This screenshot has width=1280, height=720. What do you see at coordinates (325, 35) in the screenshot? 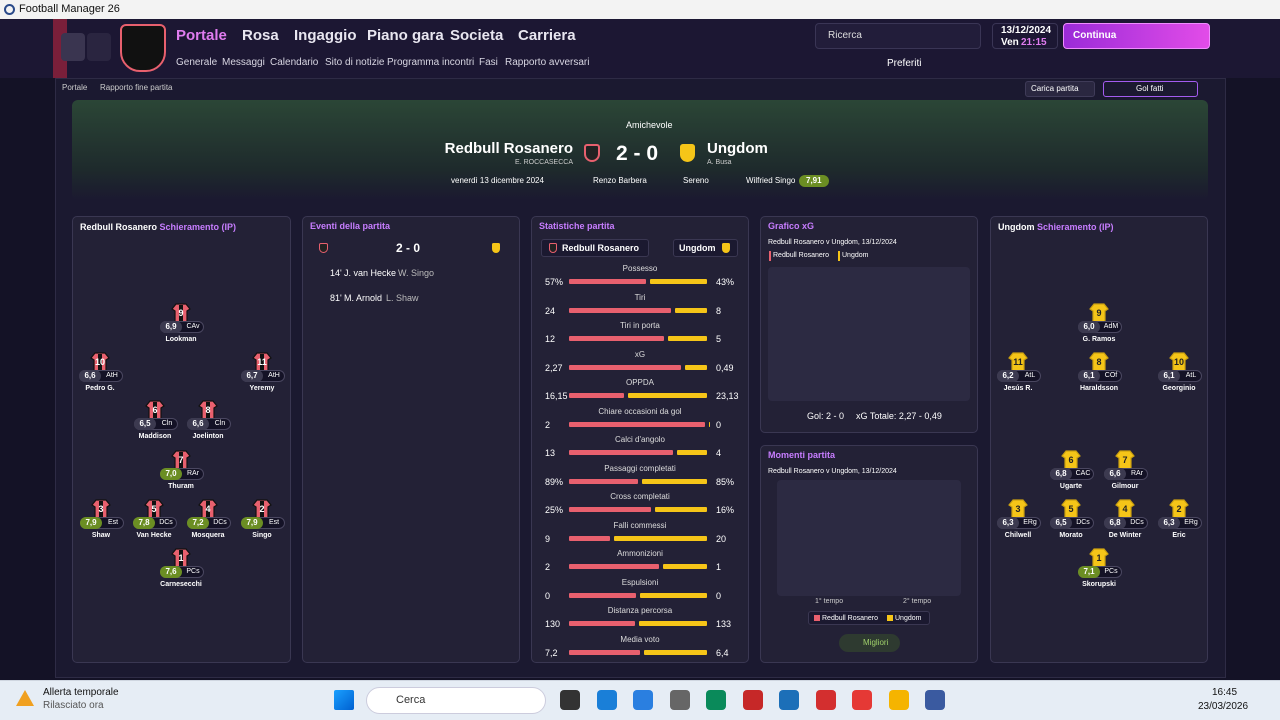
I see `nav-menu: Ingaggio` at bounding box center [325, 35].